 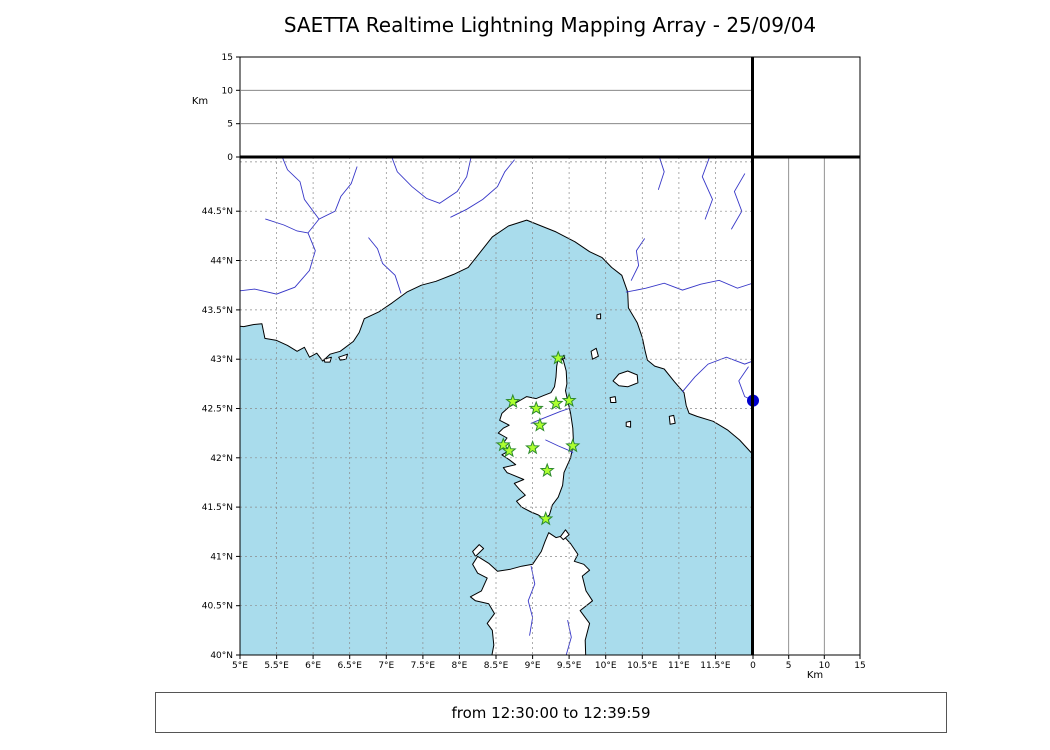 What do you see at coordinates (478, 550) in the screenshot?
I see `landmass-asinara` at bounding box center [478, 550].